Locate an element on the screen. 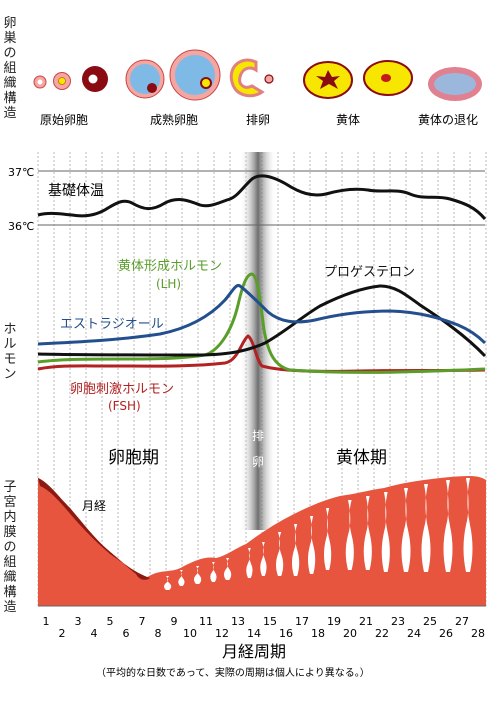 The image size is (500, 710). day-label: 23 is located at coordinates (398, 621).